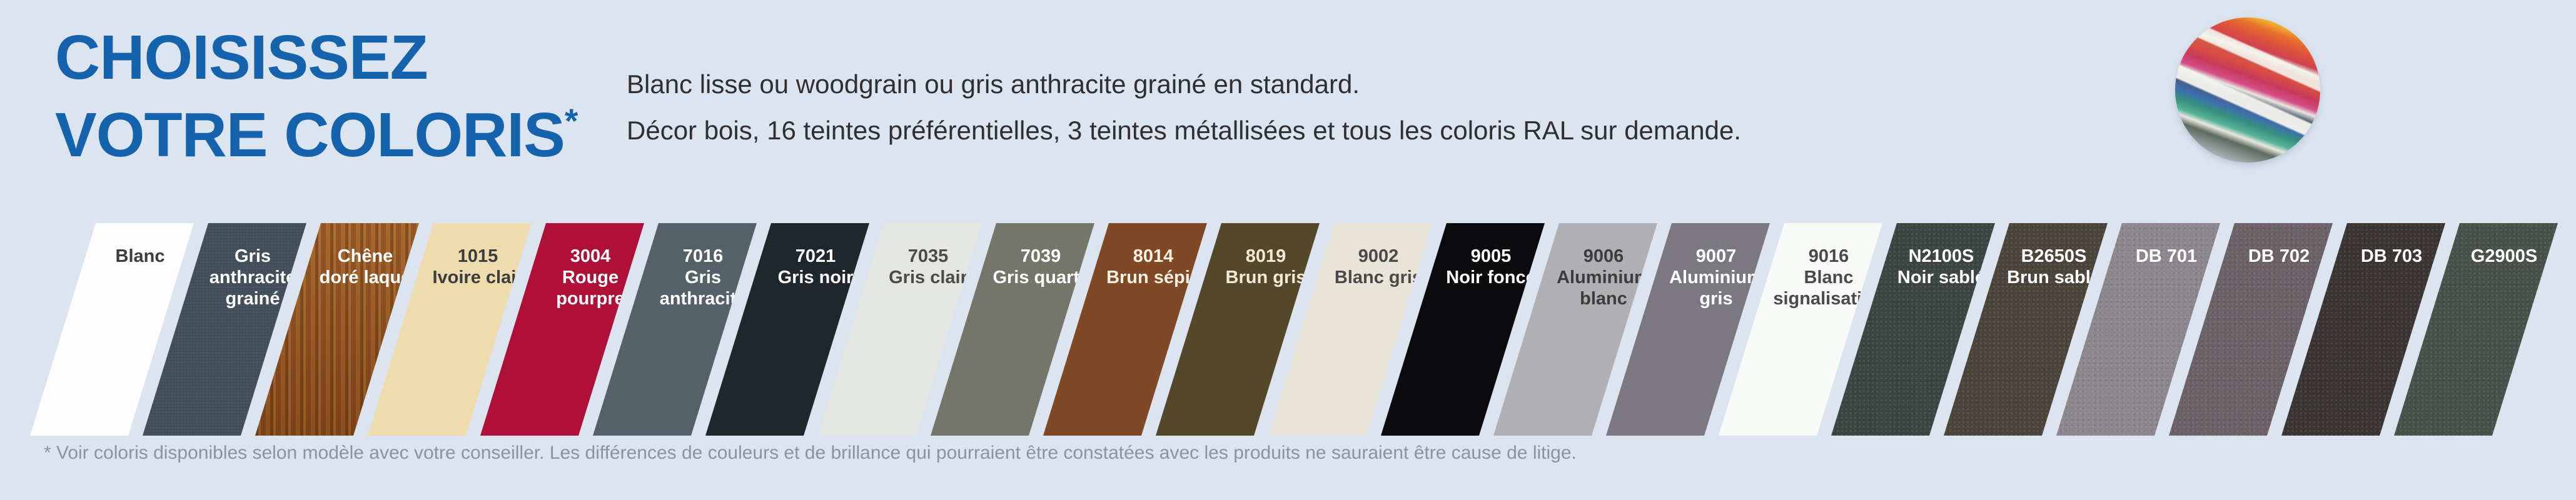 The width and height of the screenshot is (2576, 500). Describe the element at coordinates (1941, 256) in the screenshot. I see `swatch-code: N2100S` at that location.